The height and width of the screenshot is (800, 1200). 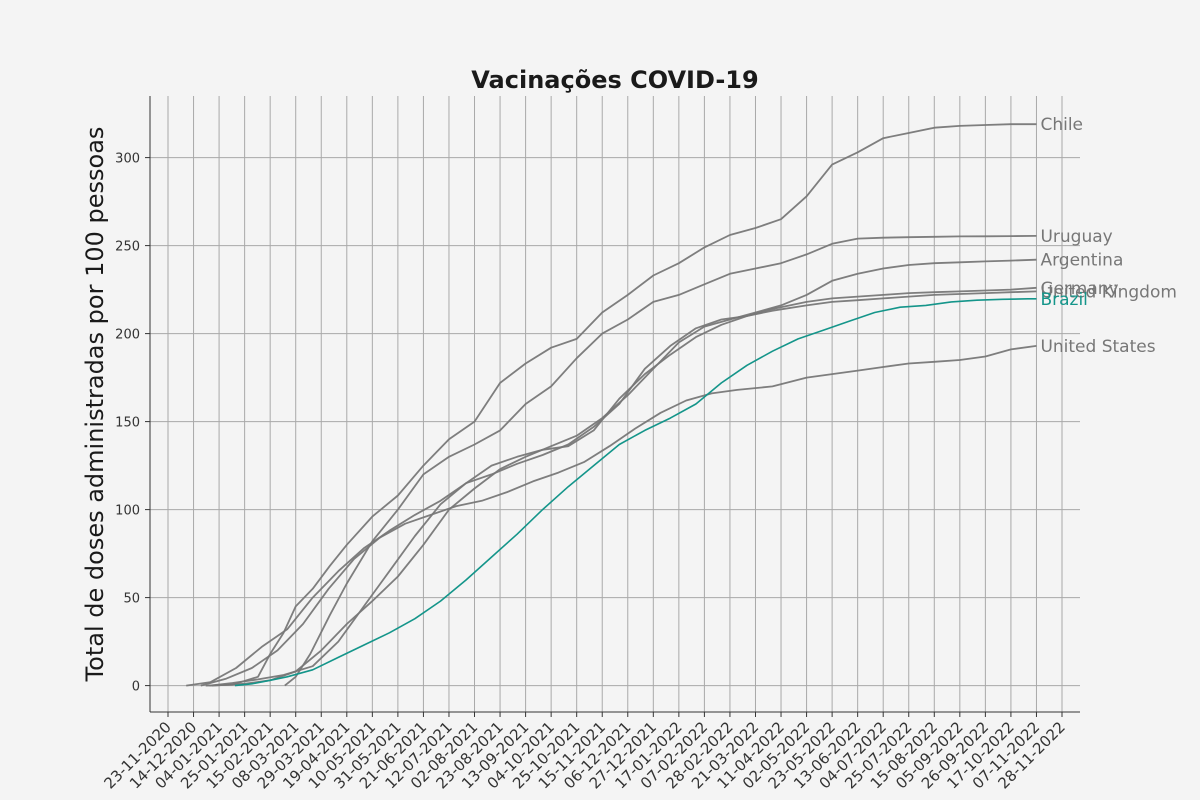 What do you see at coordinates (127, 247) in the screenshot?
I see `y-tick-label: 250` at bounding box center [127, 247].